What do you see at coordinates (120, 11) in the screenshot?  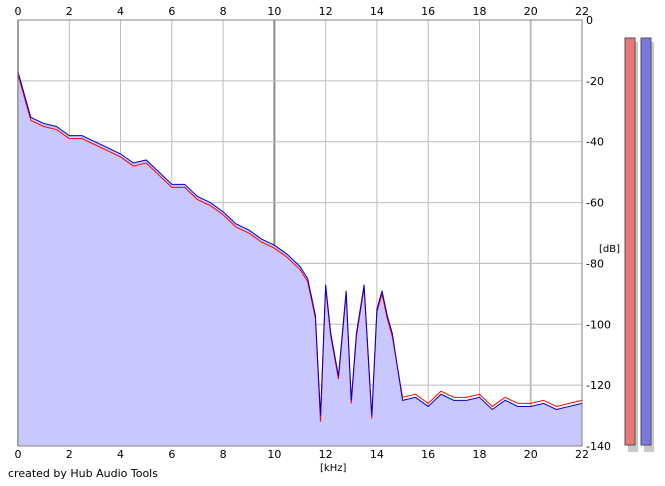 I see `x-tick-label-top: 4` at bounding box center [120, 11].